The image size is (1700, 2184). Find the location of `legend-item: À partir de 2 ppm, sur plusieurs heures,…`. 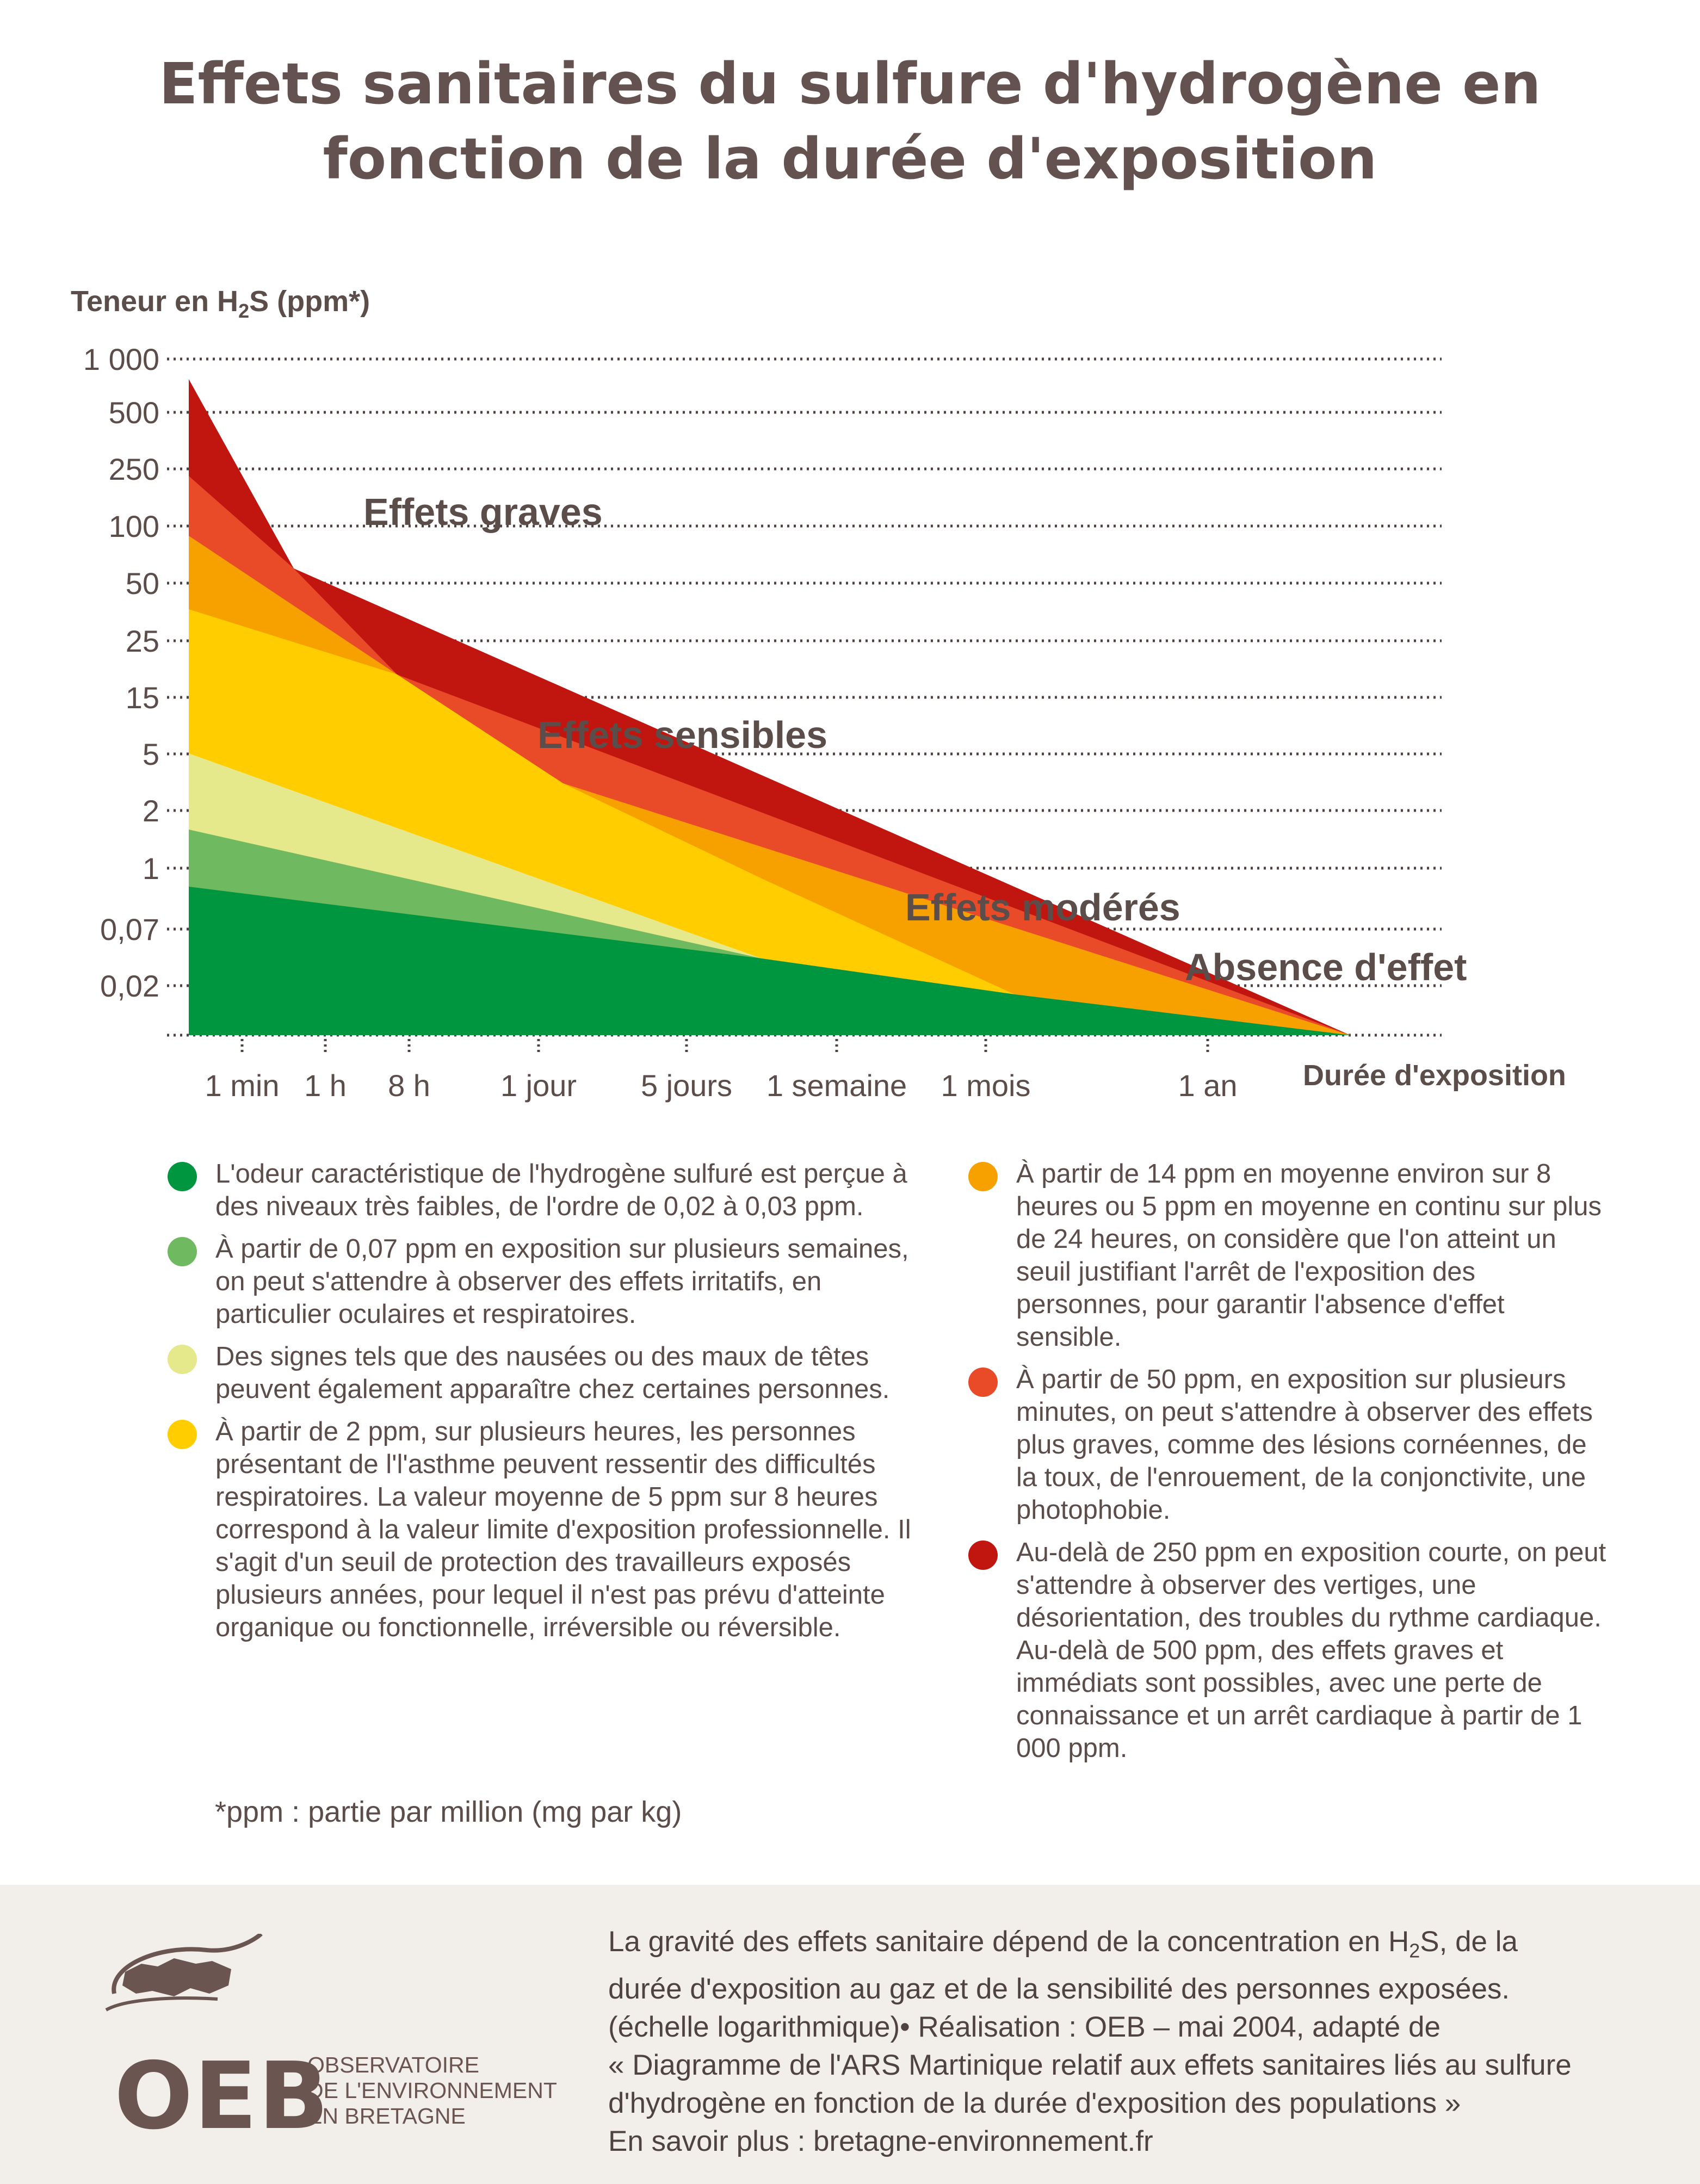

legend-item: À partir de 2 ppm, sur plusieurs heures,… is located at coordinates (546, 1529).